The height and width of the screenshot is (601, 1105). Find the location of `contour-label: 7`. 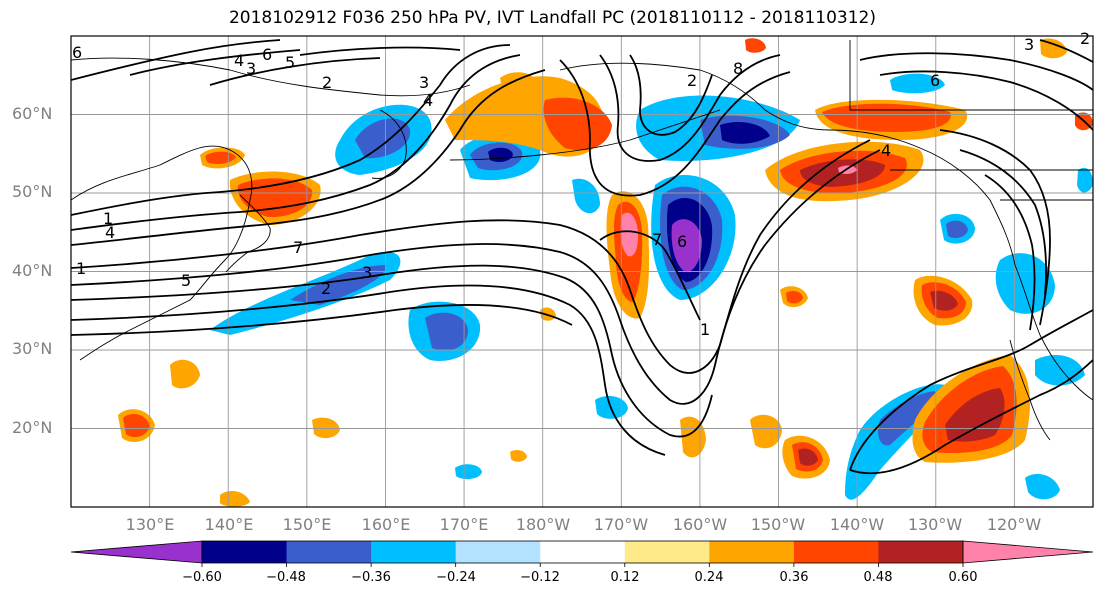

contour-label: 7 is located at coordinates (657, 239).